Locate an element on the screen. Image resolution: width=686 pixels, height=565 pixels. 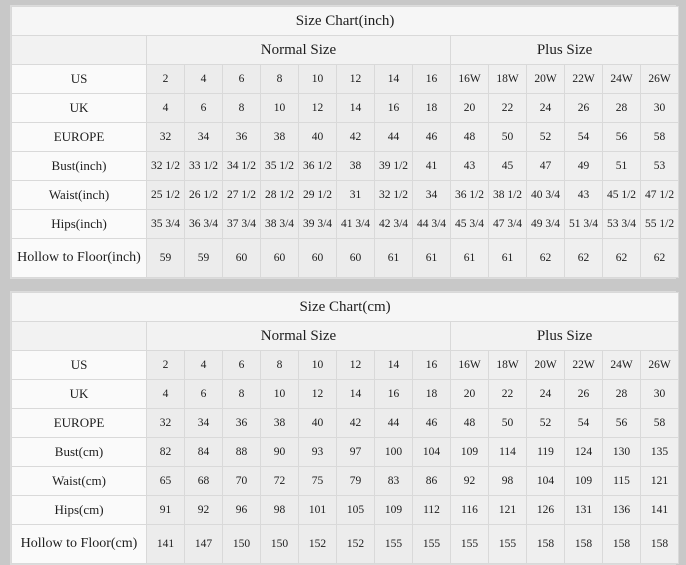
table-cell: 43 is located at coordinates (583, 195).